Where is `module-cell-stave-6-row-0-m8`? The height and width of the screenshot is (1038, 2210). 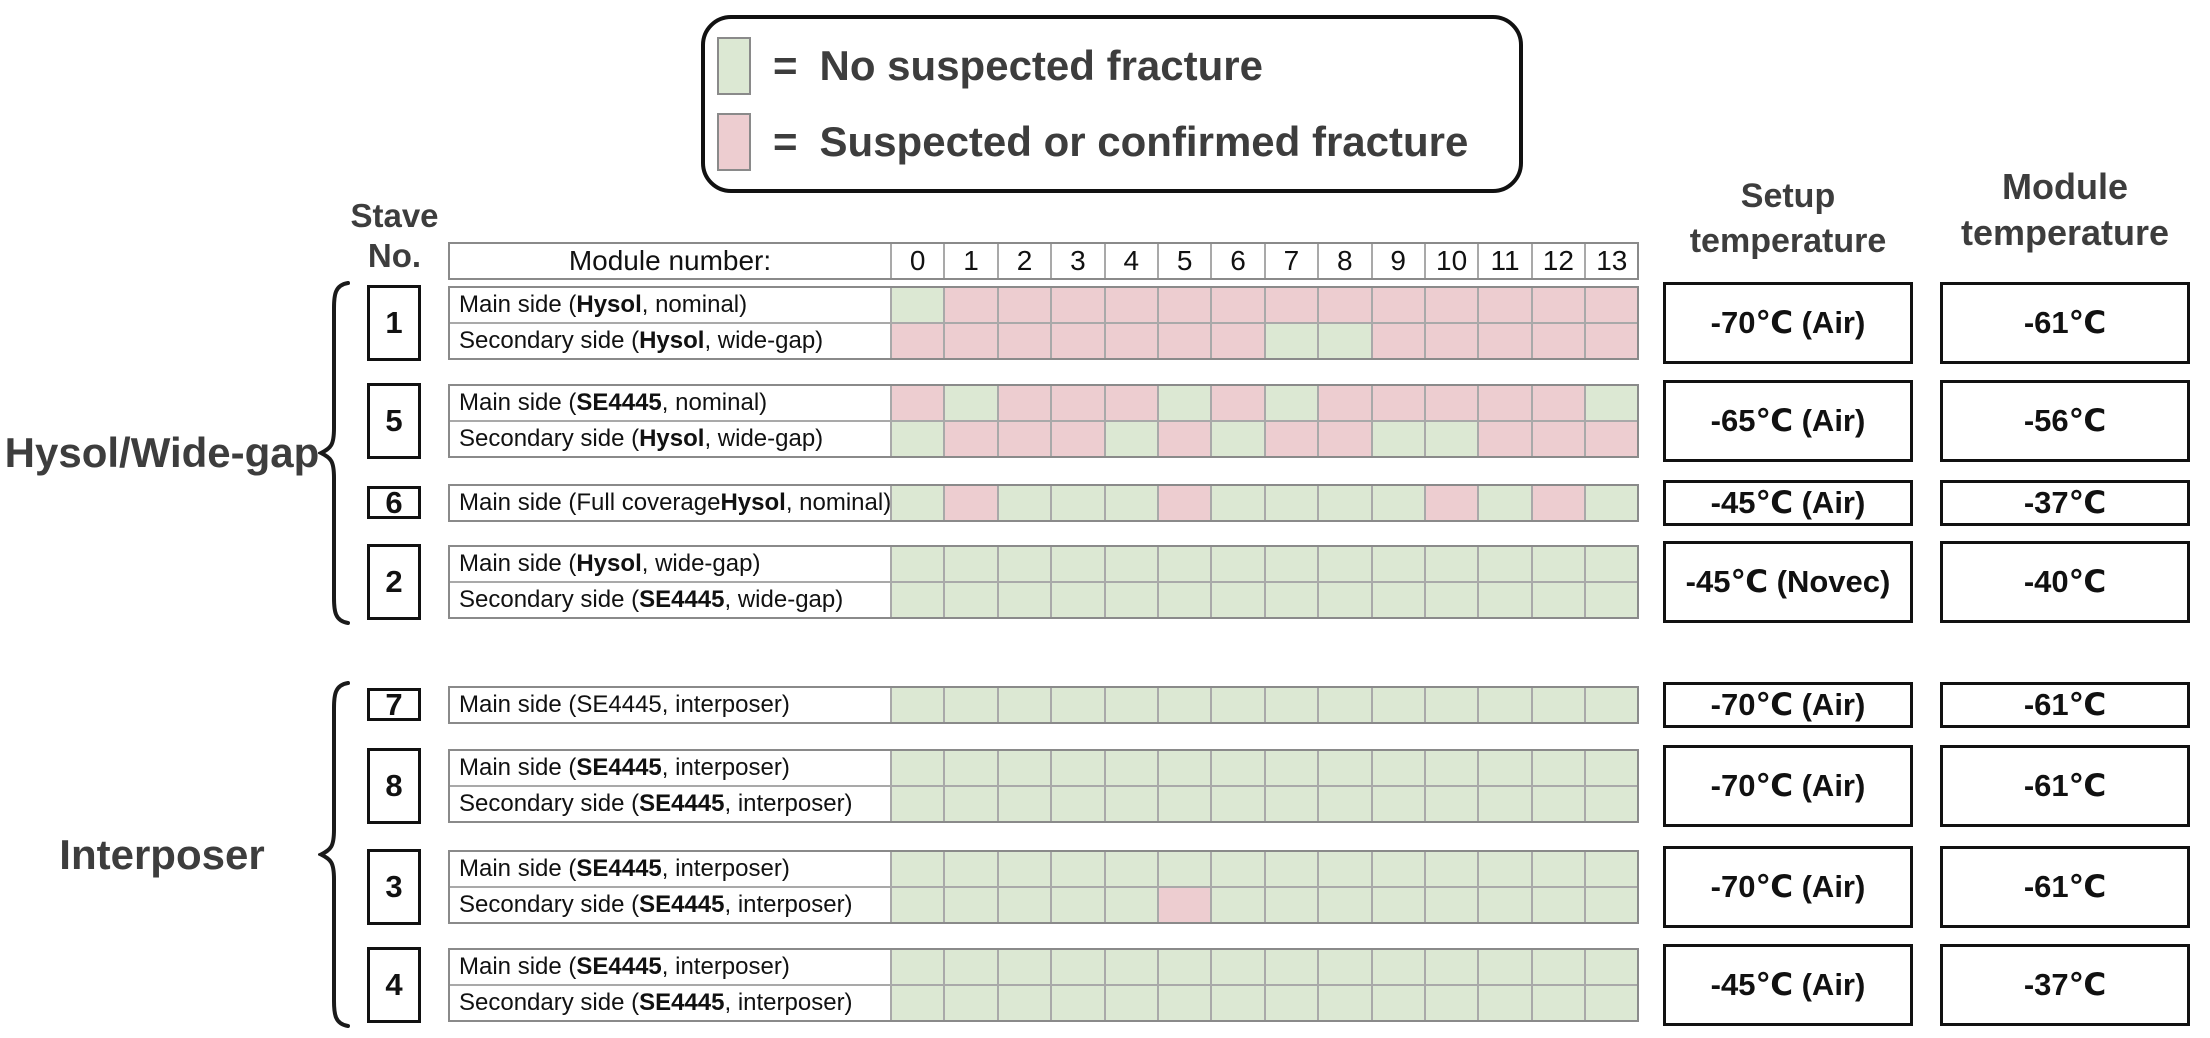
module-cell-stave-6-row-0-m8 is located at coordinates (1345, 503).